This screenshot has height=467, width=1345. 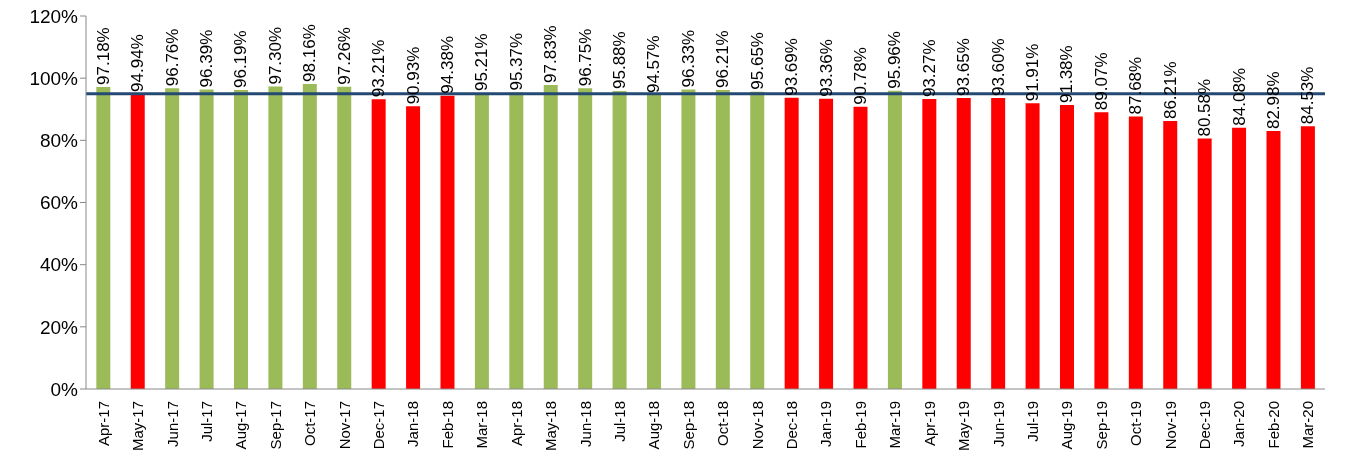 I want to click on x-tick-label: Sep-19, so click(x=1101, y=425).